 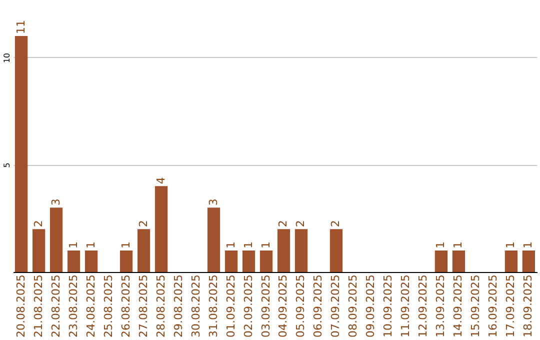 What do you see at coordinates (353, 306) in the screenshot?
I see `x-tick-label: 08.09.2025` at bounding box center [353, 306].